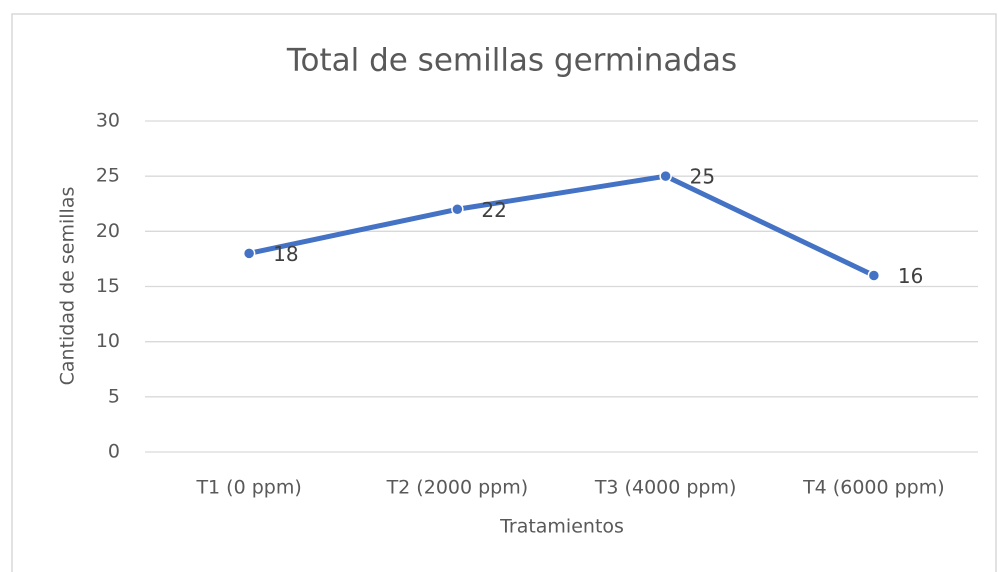 The height and width of the screenshot is (572, 998). I want to click on x-axis-title: Tratamientos, so click(561, 527).